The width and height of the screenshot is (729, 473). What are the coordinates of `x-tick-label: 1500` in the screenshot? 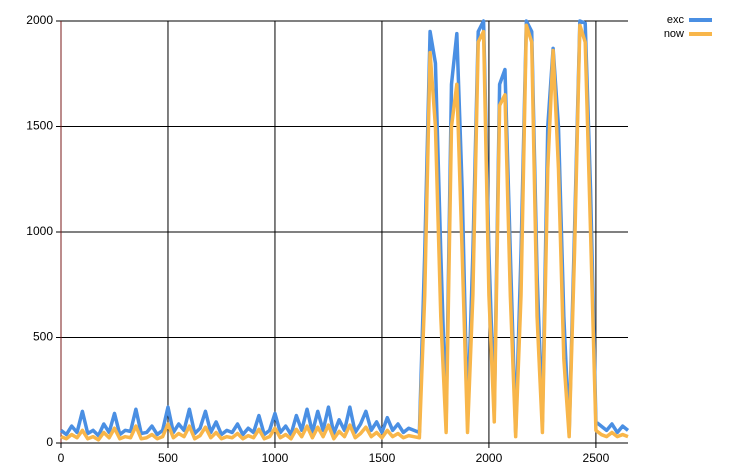 It's located at (382, 458).